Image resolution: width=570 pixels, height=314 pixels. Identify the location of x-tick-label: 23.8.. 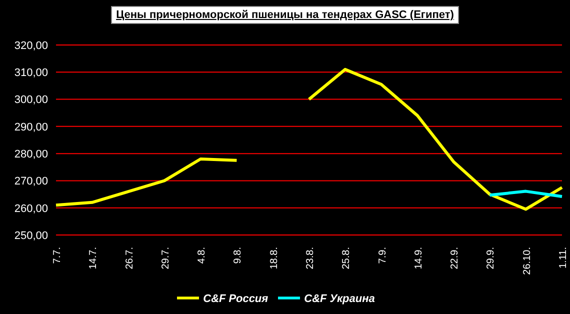
(310, 258).